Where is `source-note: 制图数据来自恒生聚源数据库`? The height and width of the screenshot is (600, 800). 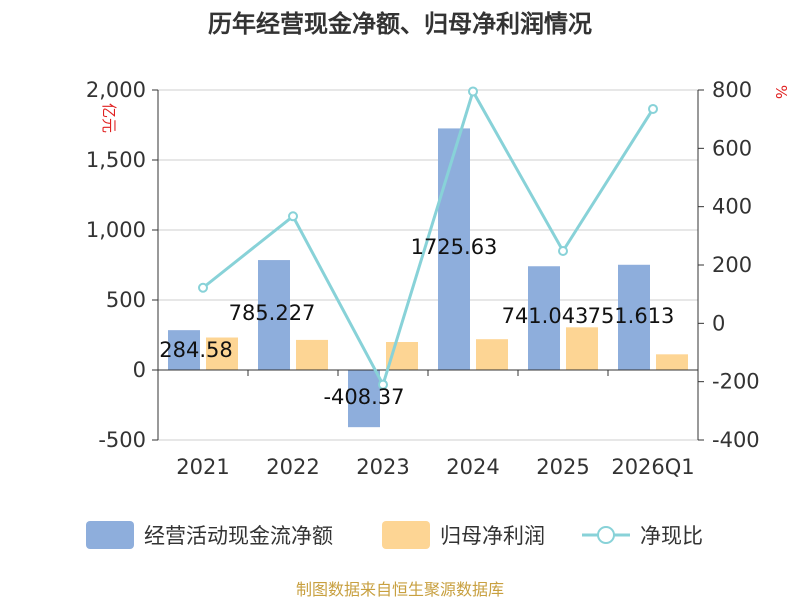 source-note: 制图数据来自恒生聚源数据库 is located at coordinates (400, 589).